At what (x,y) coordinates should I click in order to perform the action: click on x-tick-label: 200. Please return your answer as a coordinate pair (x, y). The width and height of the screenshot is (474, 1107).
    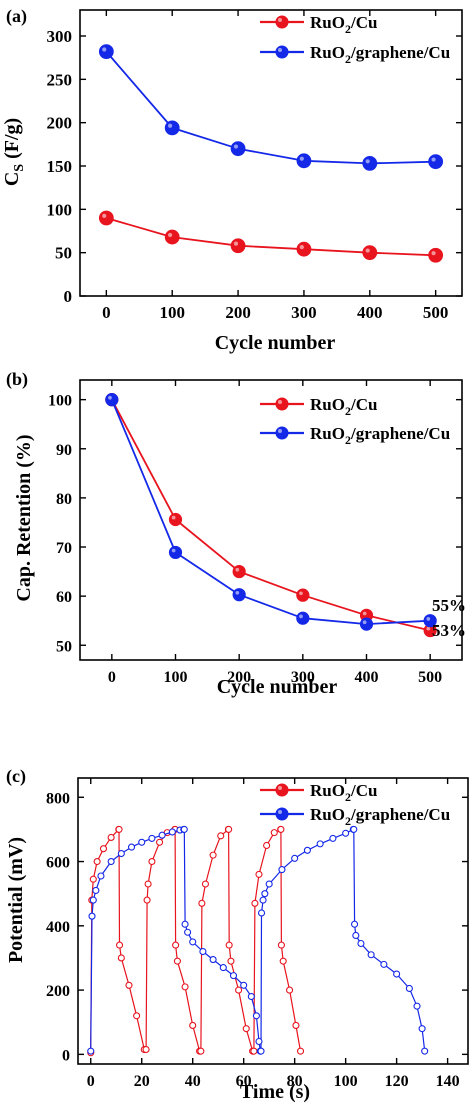
    Looking at the image, I should click on (239, 677).